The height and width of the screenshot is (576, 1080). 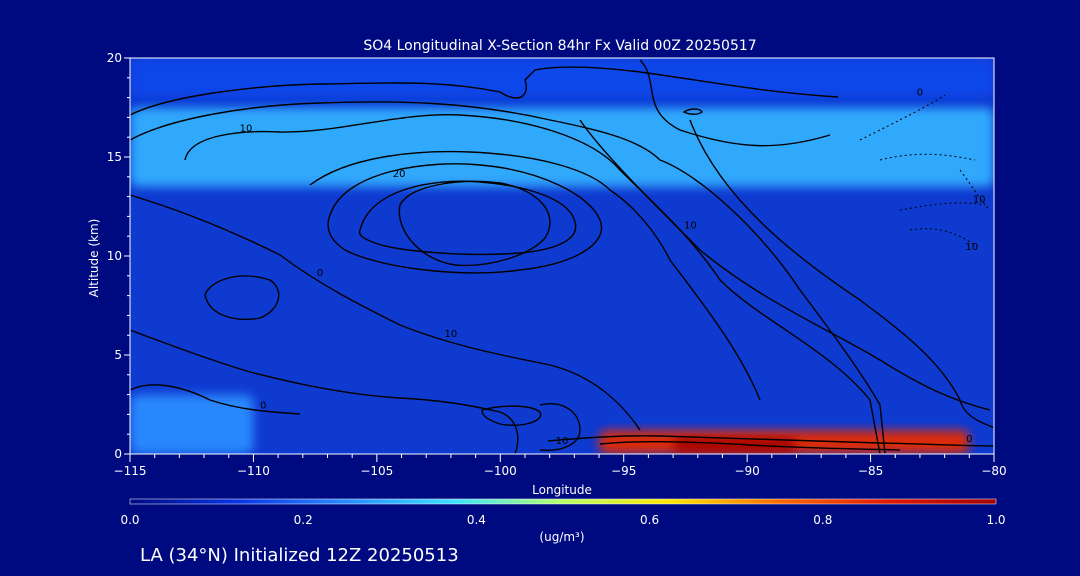 What do you see at coordinates (560, 466) in the screenshot?
I see `x-axis: −115 −110 −105 −100 −95 −90 −85 −80` at bounding box center [560, 466].